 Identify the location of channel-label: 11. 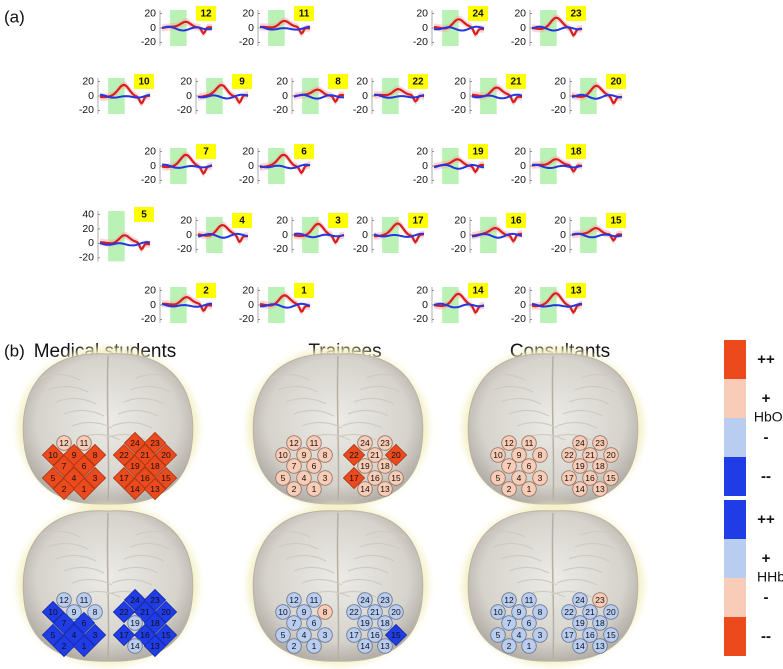
(314, 443).